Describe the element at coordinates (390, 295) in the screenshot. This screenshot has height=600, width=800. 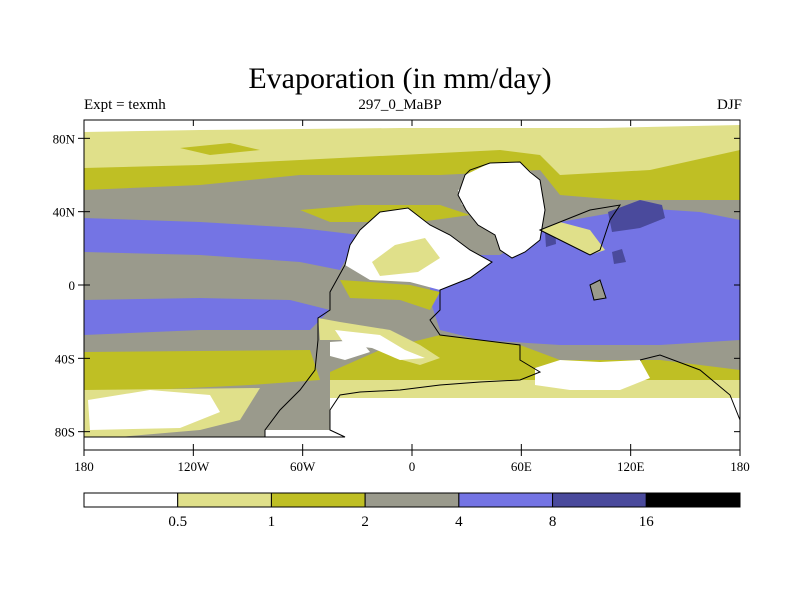
I see `land-central-coast` at that location.